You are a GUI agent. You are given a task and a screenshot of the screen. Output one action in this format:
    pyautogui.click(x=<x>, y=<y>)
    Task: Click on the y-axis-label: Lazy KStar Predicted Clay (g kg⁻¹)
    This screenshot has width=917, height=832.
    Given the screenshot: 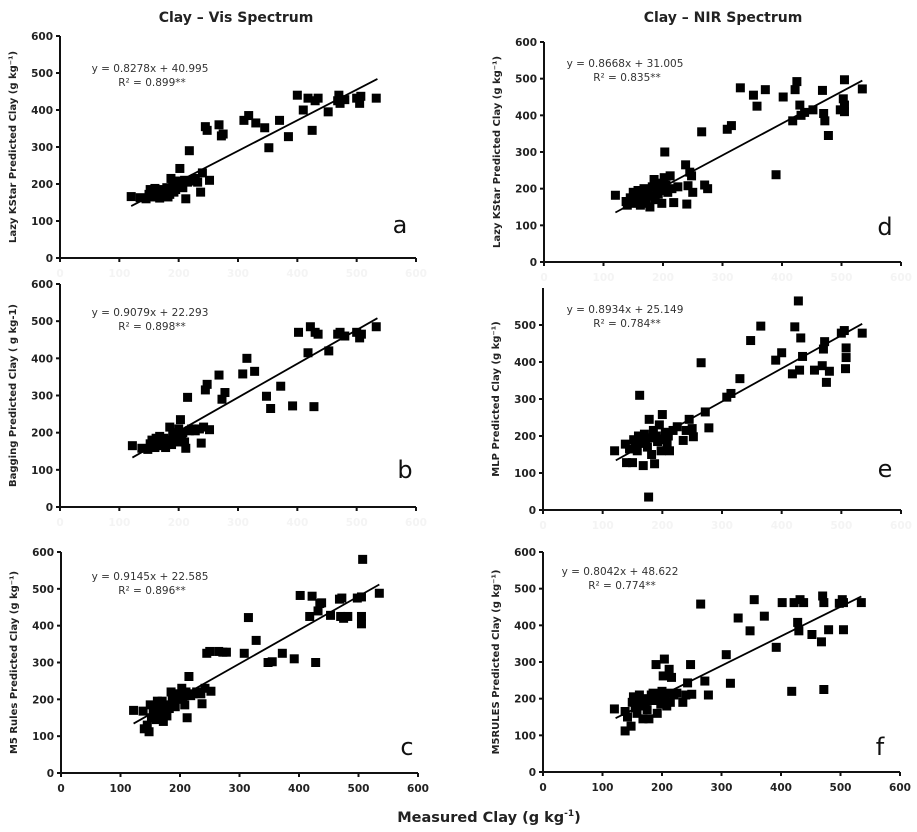 What is the action you would take?
    pyautogui.click(x=497, y=152)
    